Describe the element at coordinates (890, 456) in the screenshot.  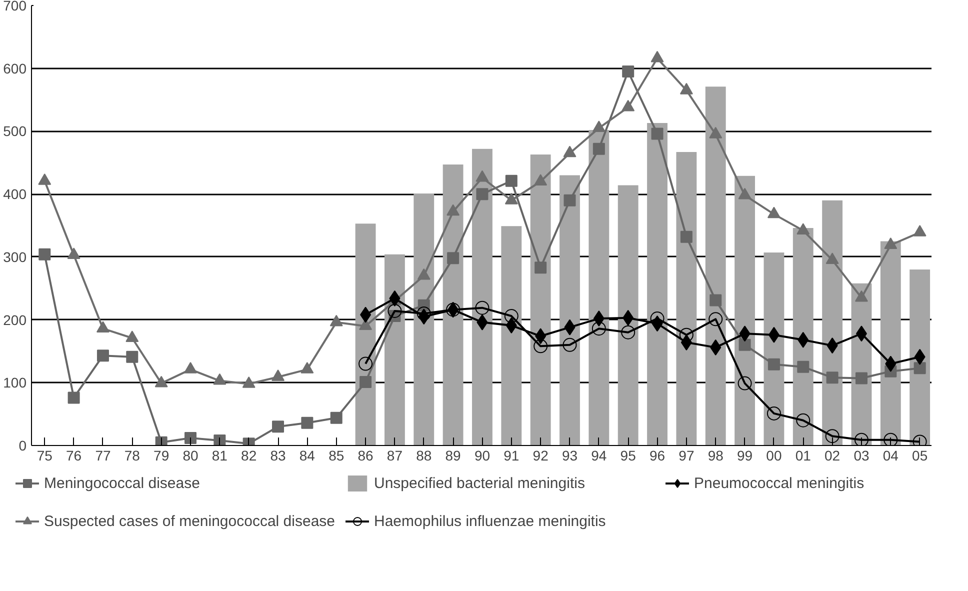
I see `x-tick-label: 04` at that location.